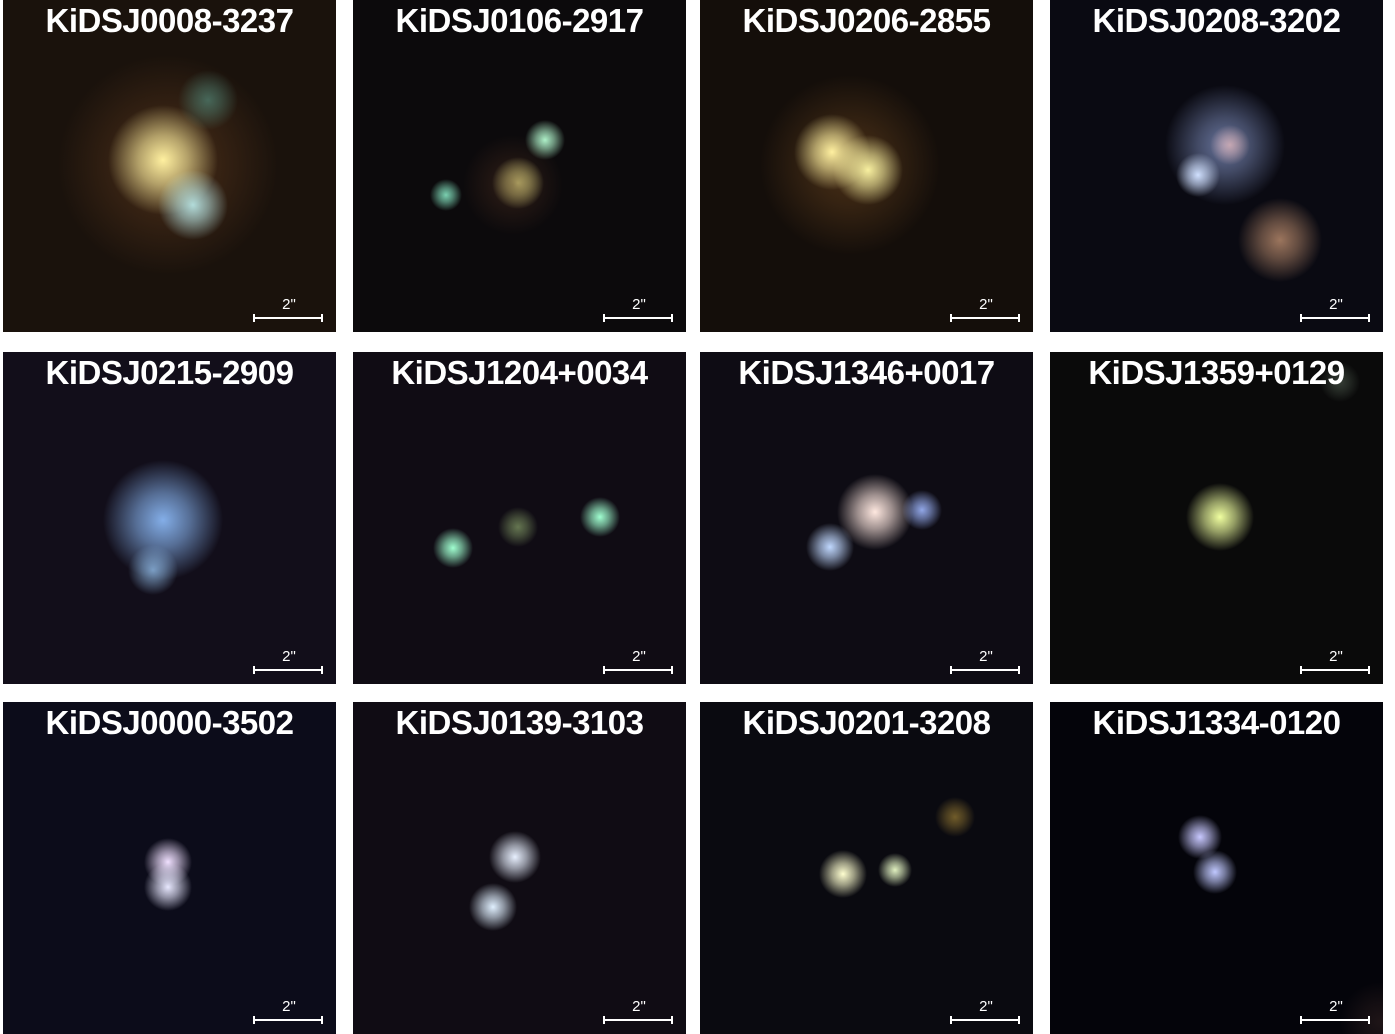 The image size is (1395, 1034). I want to click on panel: KiDSJ0000-3502 2", so click(169, 868).